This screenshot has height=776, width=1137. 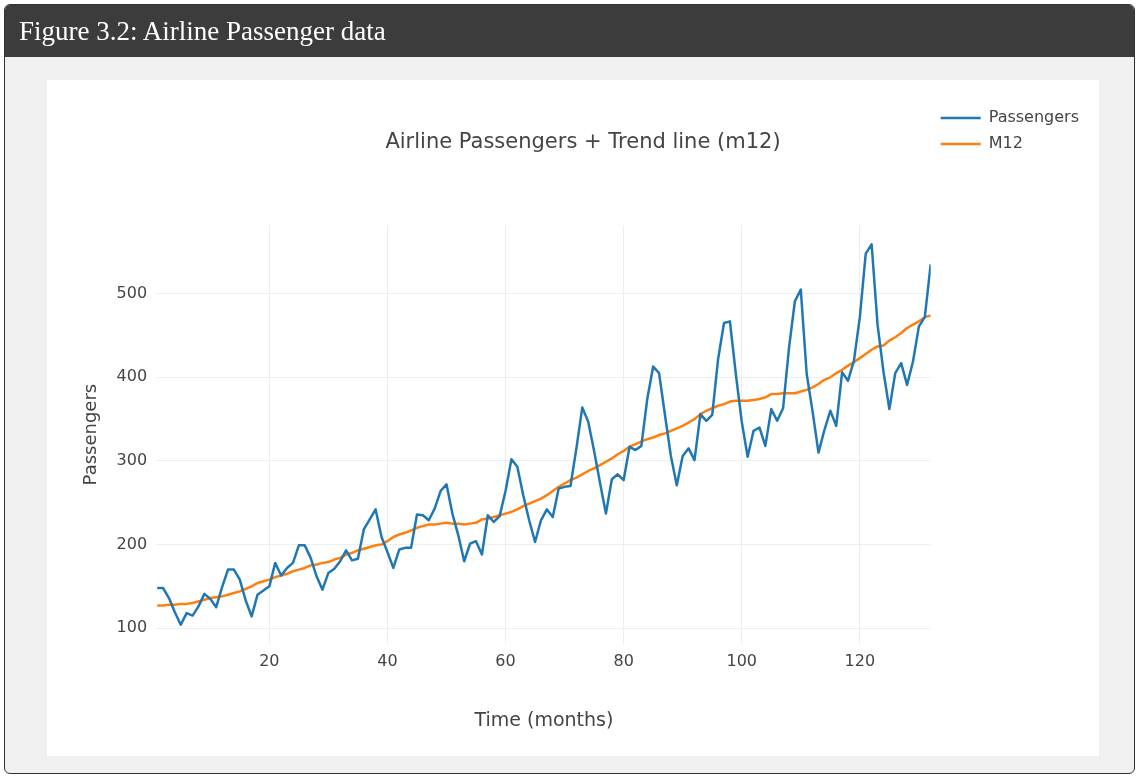 I want to click on y-tick-label: 300, so click(x=132, y=460).